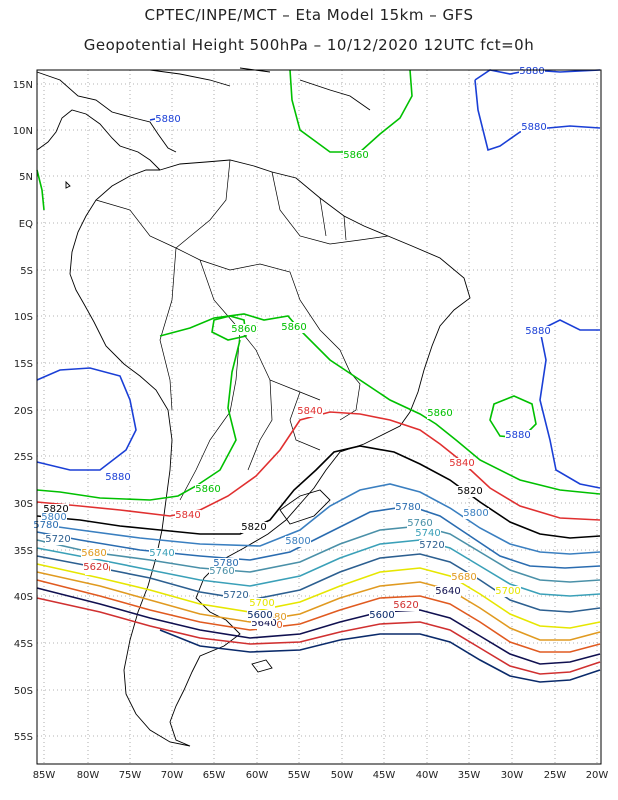 The image size is (618, 800). Describe the element at coordinates (106, 112) in the screenshot. I see `central-america-coast` at that location.